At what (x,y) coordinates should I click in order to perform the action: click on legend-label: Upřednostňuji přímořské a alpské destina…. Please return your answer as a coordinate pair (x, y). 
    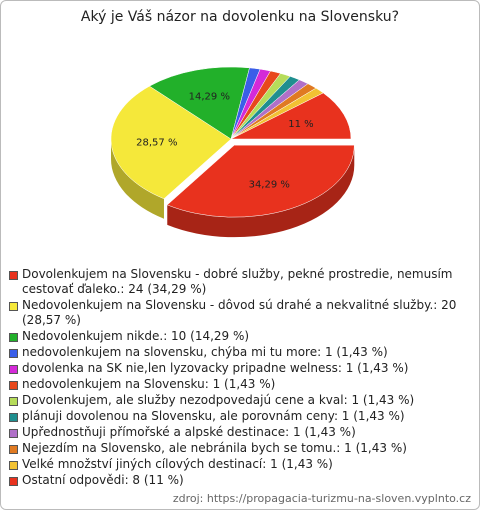
    Looking at the image, I should click on (189, 432).